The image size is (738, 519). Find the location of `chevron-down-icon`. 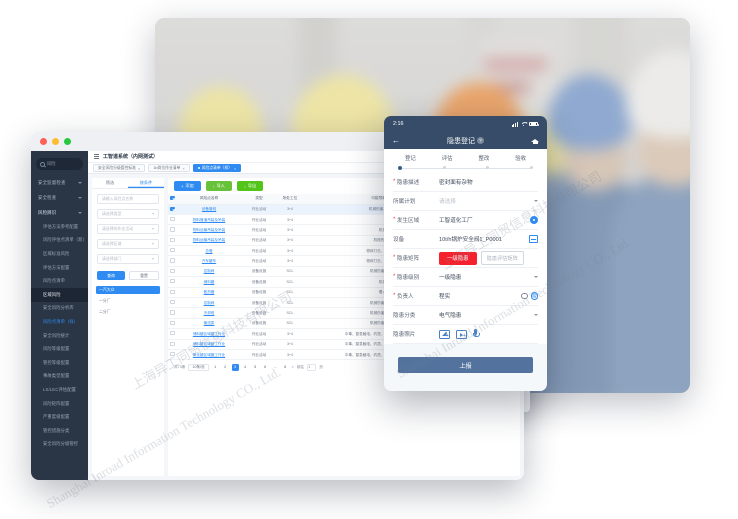

chevron-down-icon is located at coordinates (536, 315).